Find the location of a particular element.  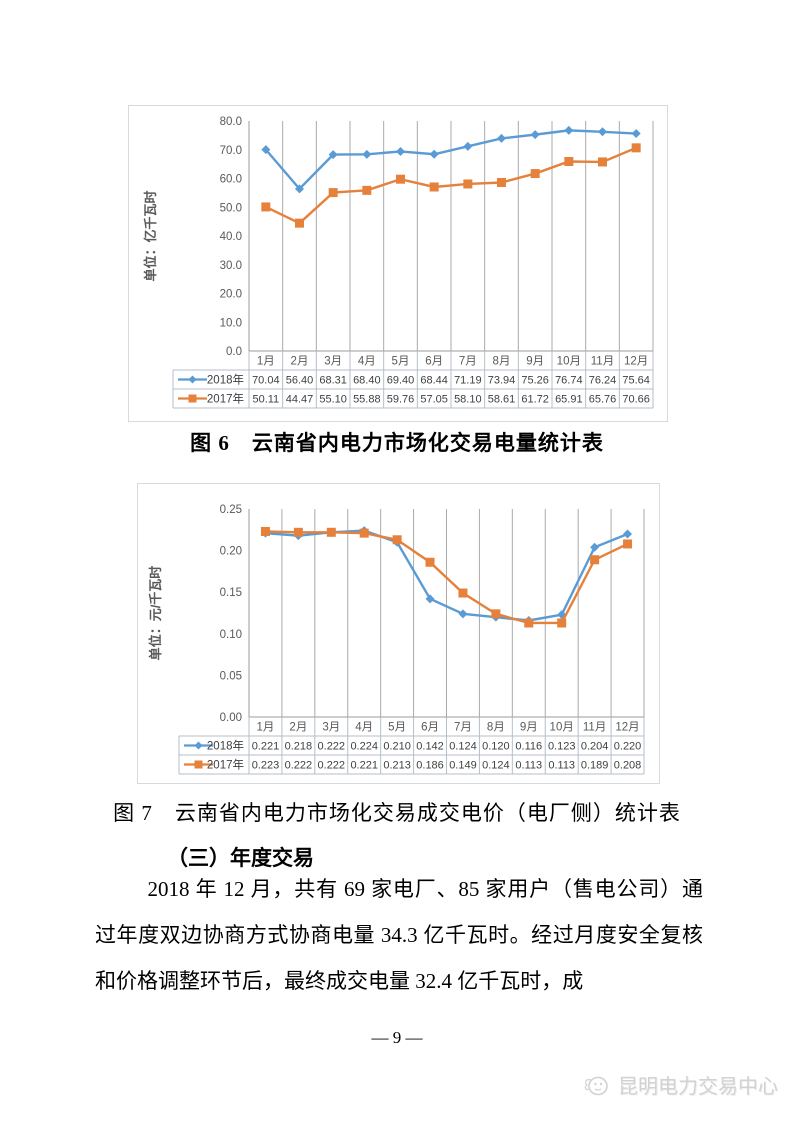

svg-text: 0.213 is located at coordinates (397, 766).